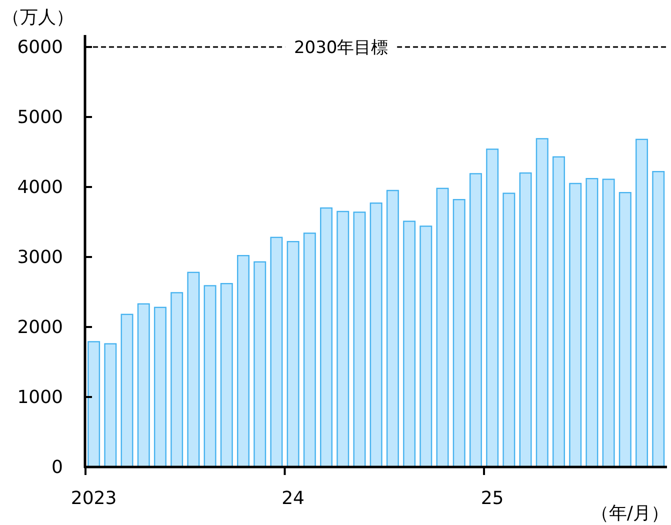  Describe the element at coordinates (40, 187) in the screenshot. I see `y-tick-label: 4000` at that location.